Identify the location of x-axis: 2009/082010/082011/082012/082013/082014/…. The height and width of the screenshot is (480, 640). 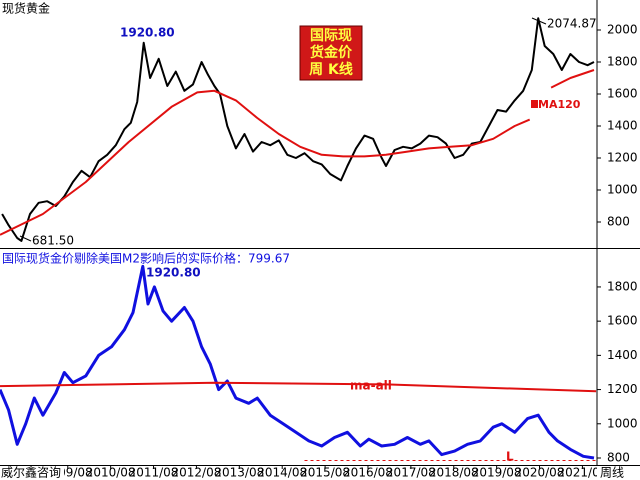
(325, 472).